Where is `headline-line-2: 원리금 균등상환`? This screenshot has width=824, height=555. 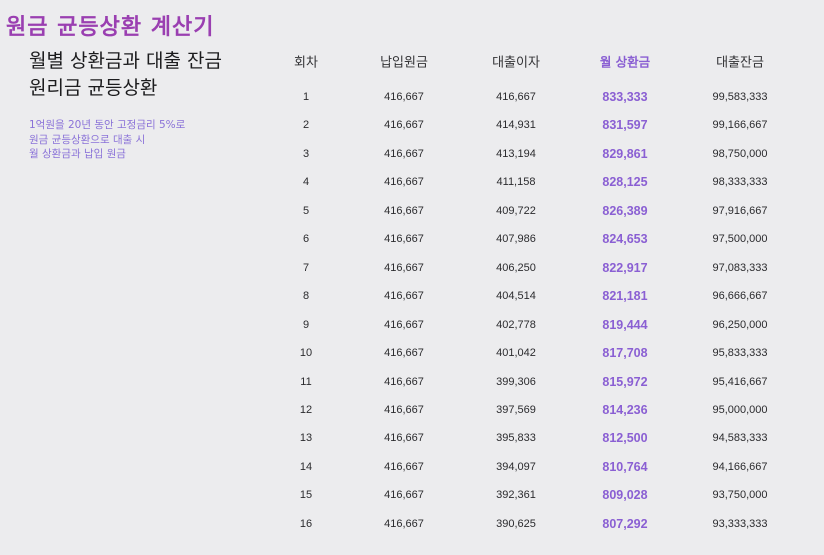 headline-line-2: 원리금 균등상환 is located at coordinates (93, 88).